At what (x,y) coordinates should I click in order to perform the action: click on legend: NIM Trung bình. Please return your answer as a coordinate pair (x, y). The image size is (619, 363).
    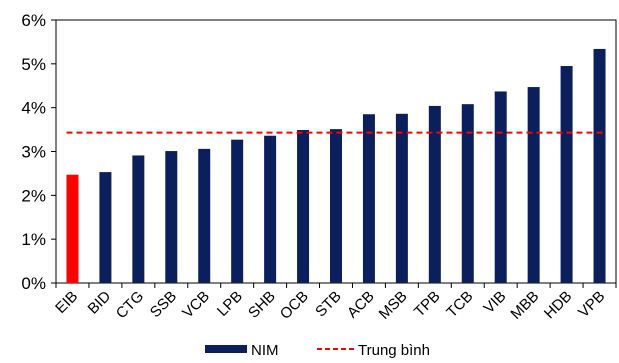
    Looking at the image, I should click on (317, 350).